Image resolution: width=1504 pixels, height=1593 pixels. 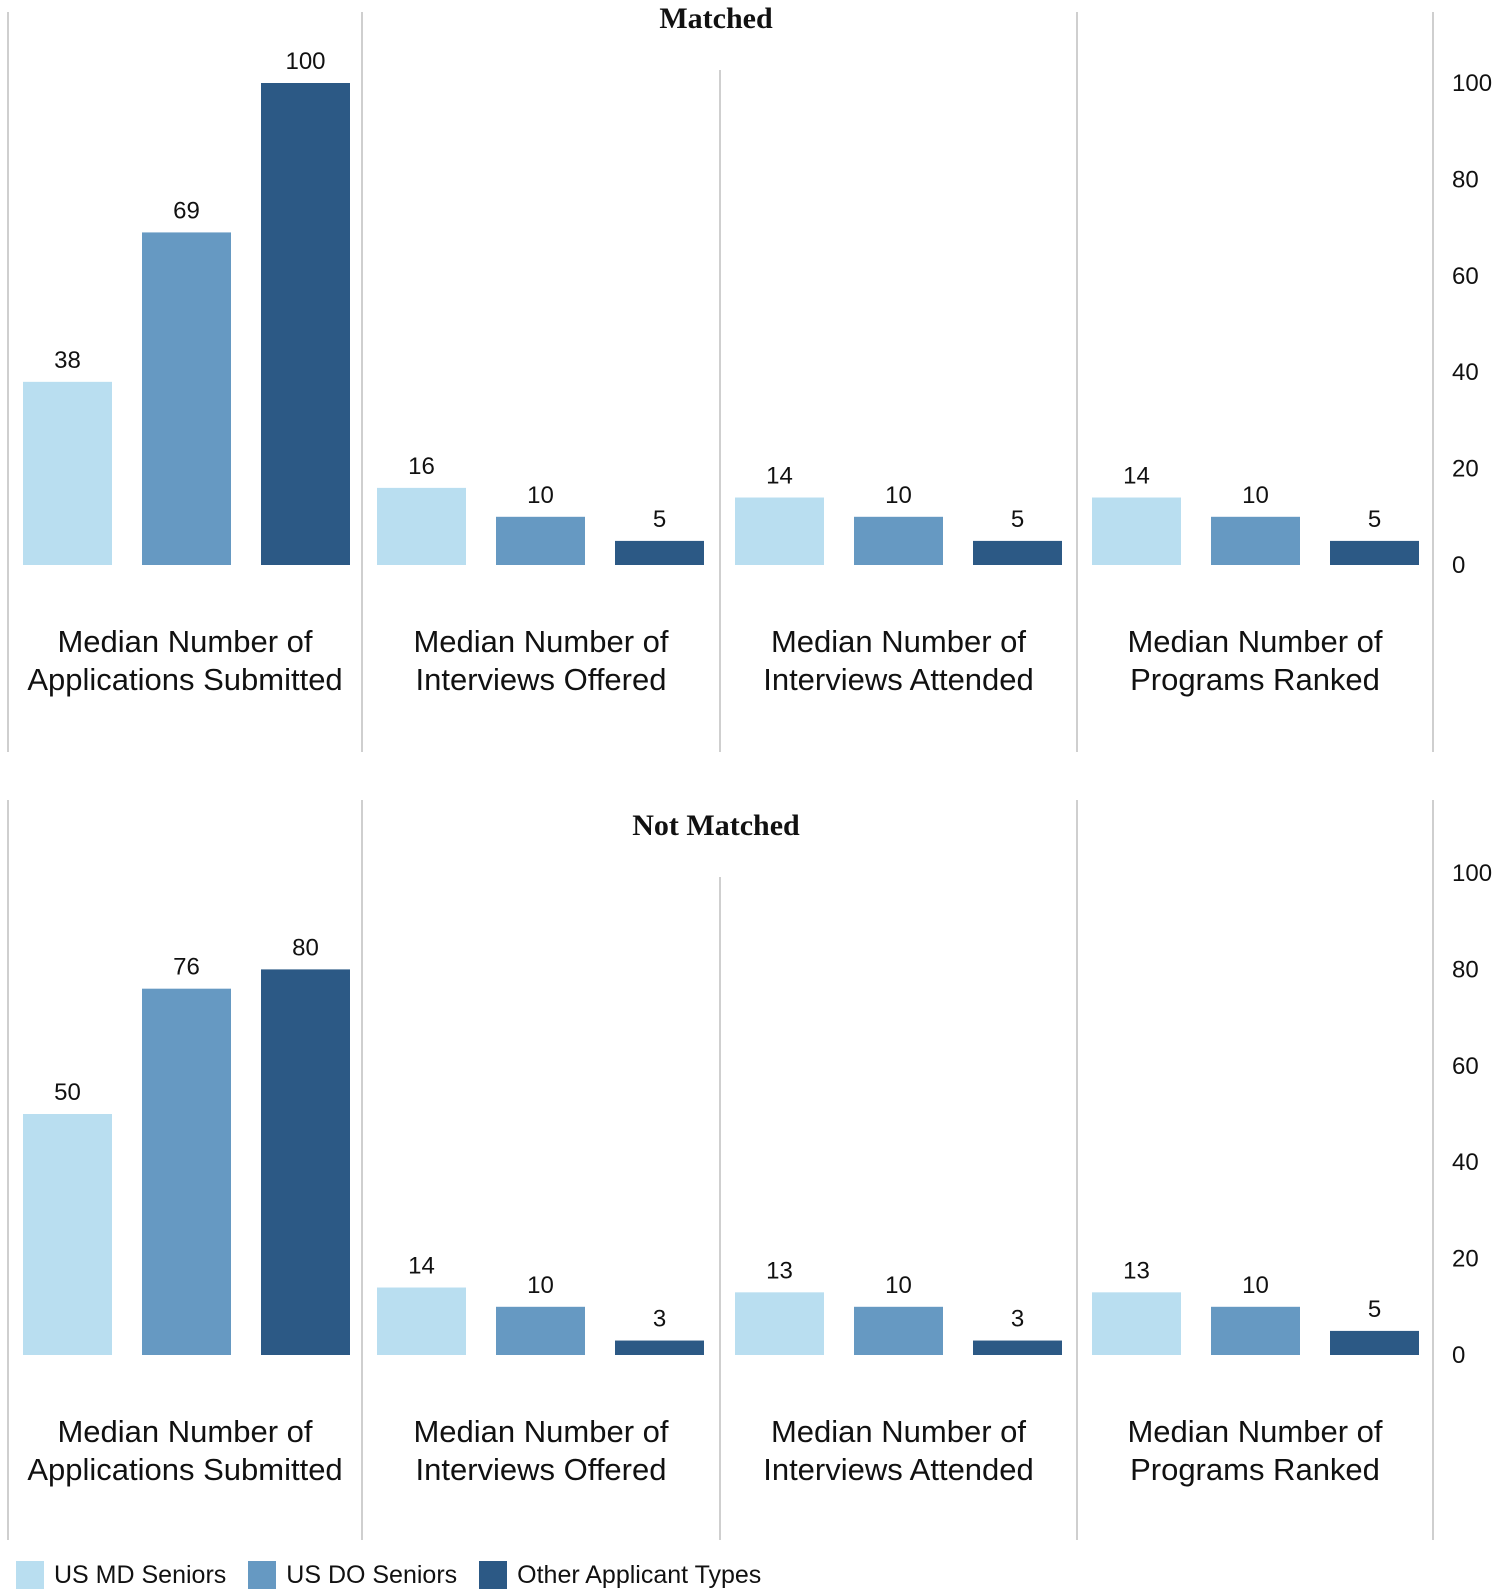 What do you see at coordinates (184, 679) in the screenshot?
I see `matched-category-label-0-line-1: Applications Submitted` at bounding box center [184, 679].